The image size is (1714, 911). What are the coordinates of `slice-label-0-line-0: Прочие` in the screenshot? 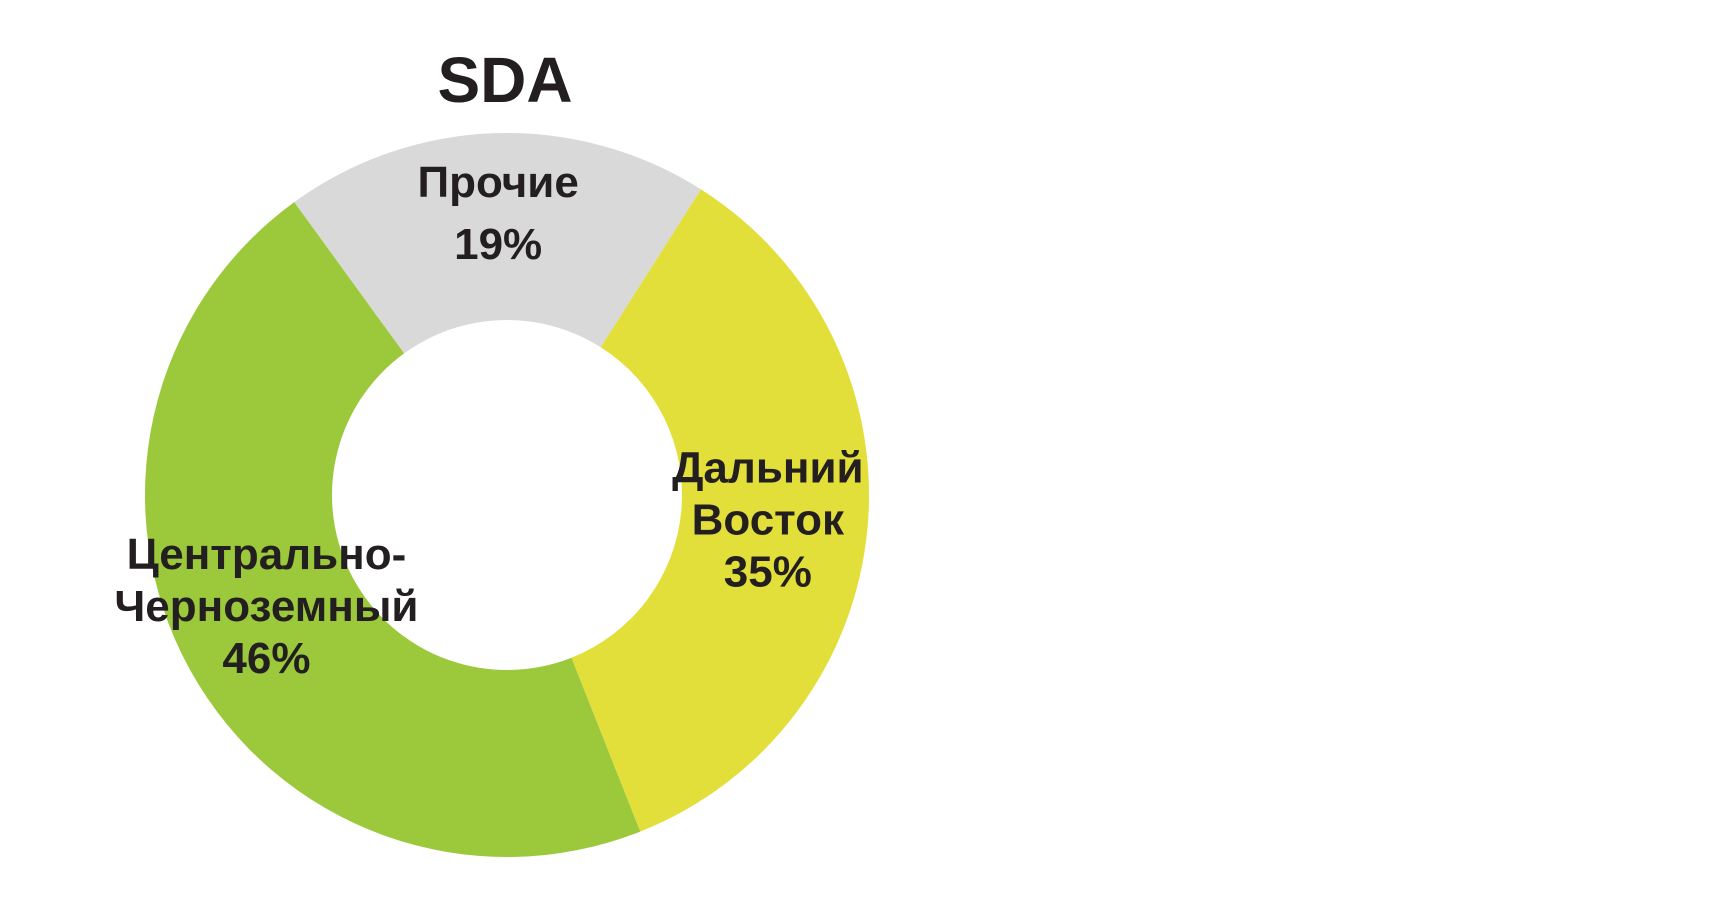 It's located at (497, 182).